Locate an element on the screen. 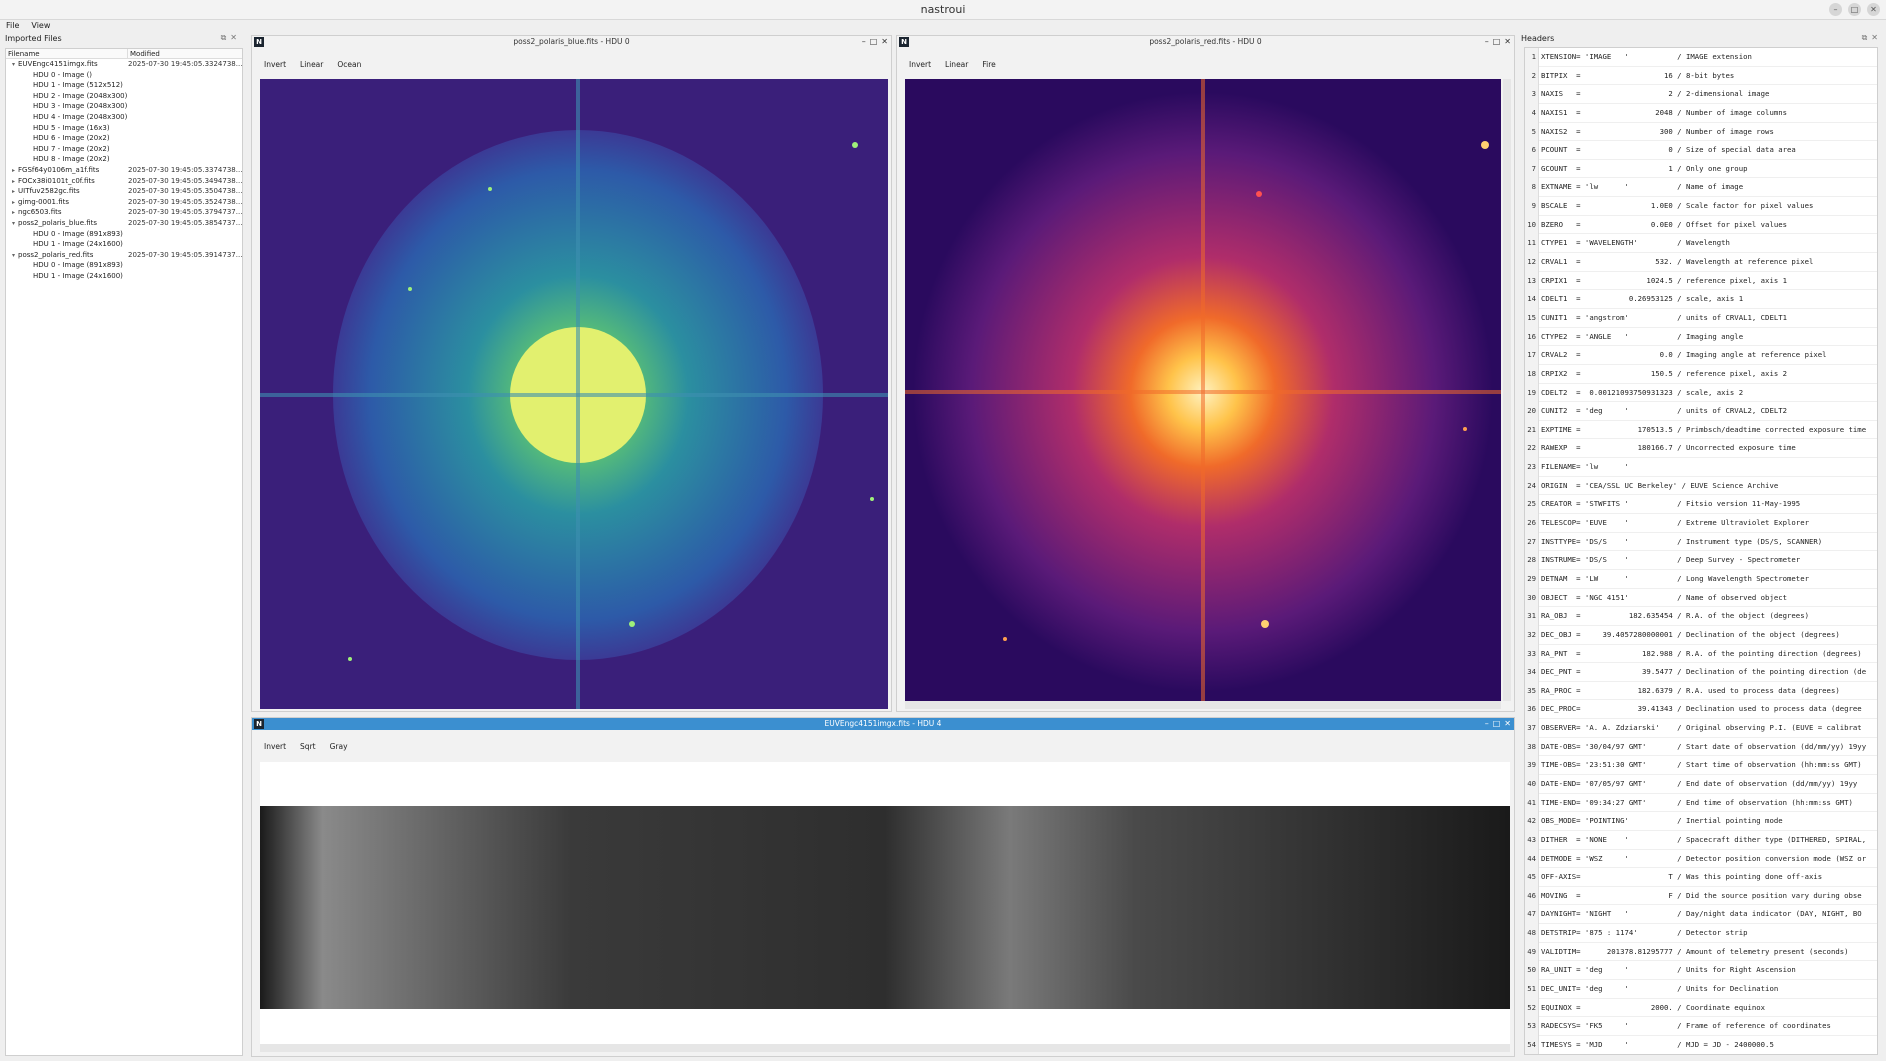  scale-dropdown: Sqrt is located at coordinates (308, 747).